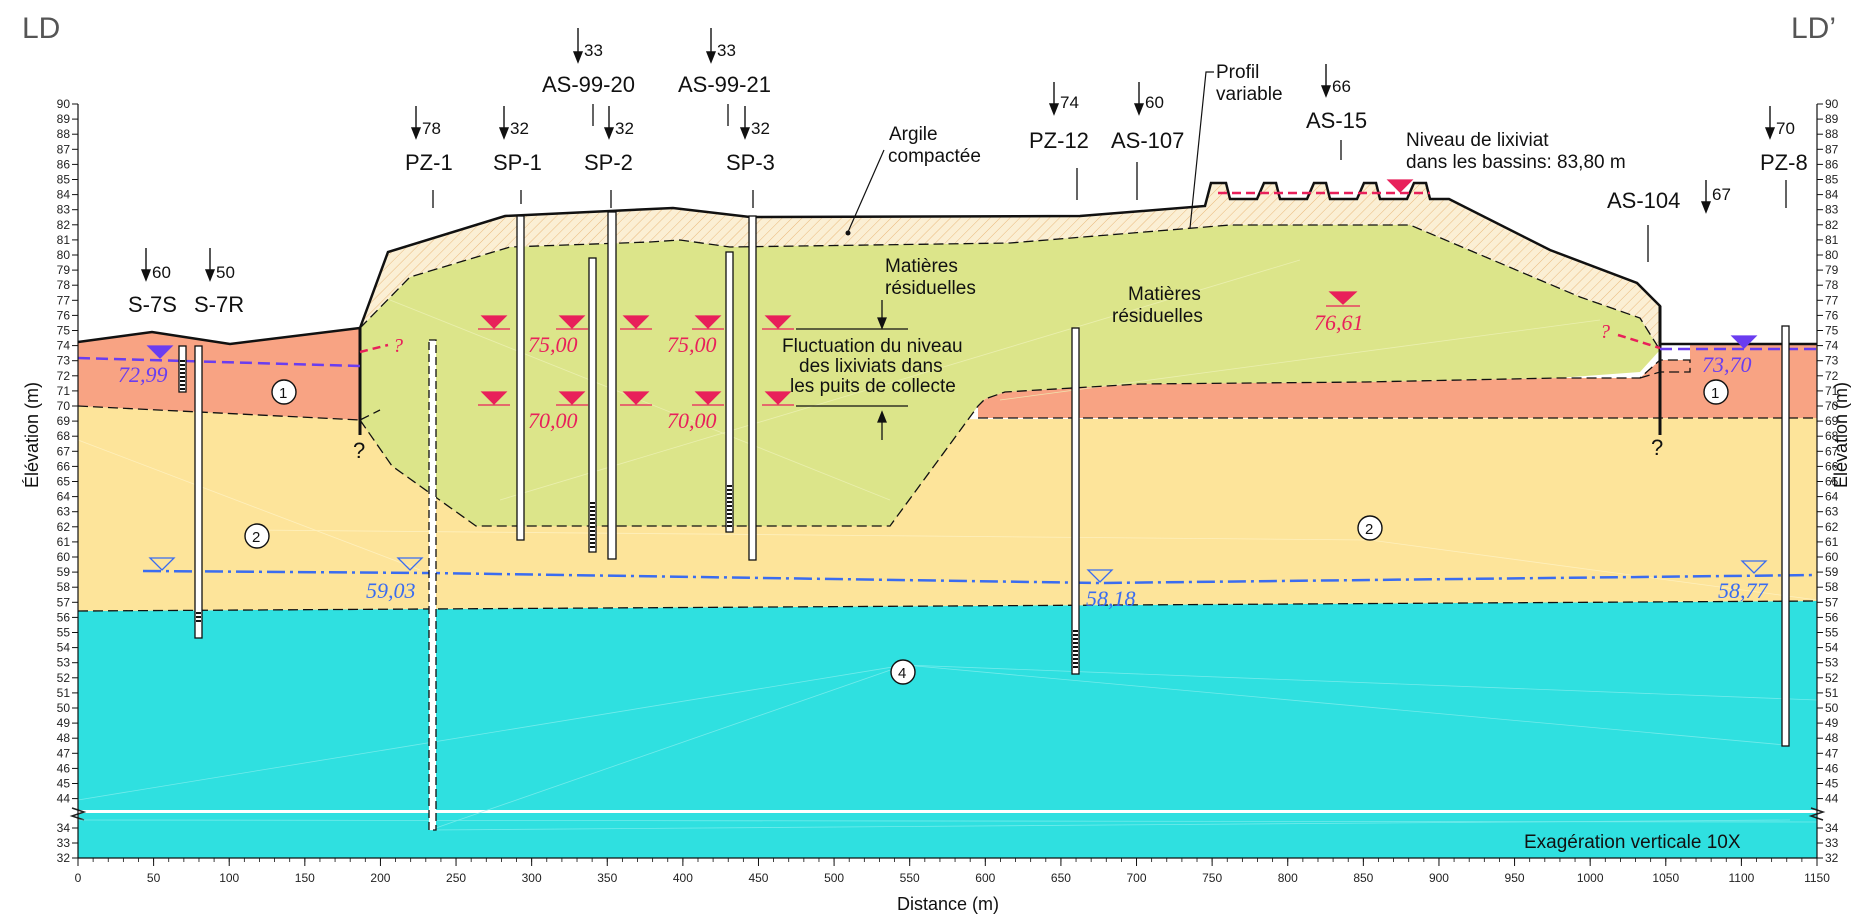 This screenshot has width=1858, height=915. Describe the element at coordinates (913, 134) in the screenshot. I see `argile-line-1: Argile` at that location.